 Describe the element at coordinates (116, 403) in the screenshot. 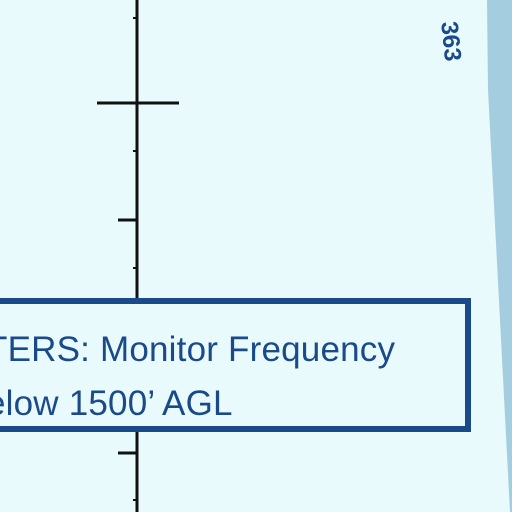

I see `notice-line-2: elow 1500’ AGL` at that location.